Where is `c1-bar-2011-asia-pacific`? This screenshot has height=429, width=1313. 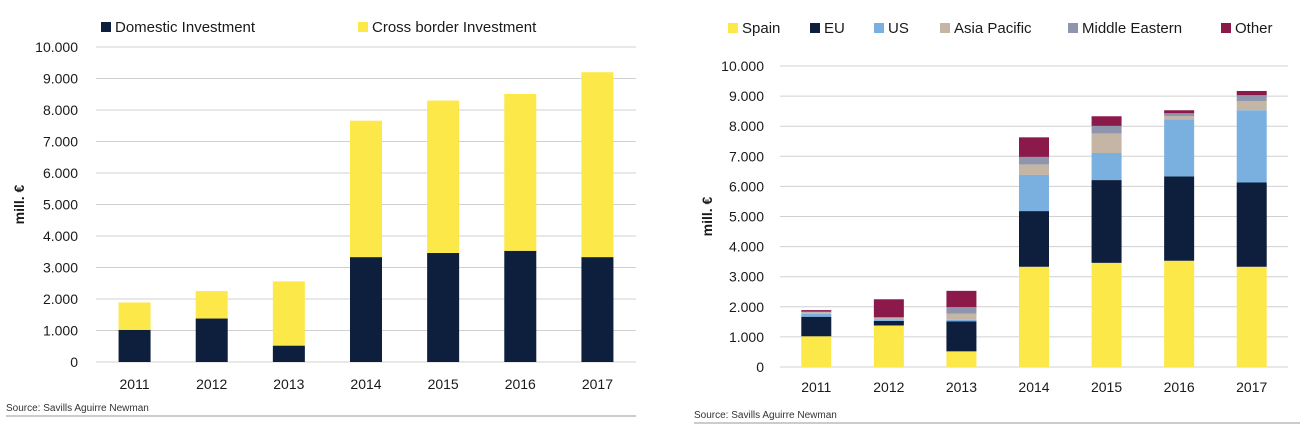 c1-bar-2011-asia-pacific is located at coordinates (816, 313).